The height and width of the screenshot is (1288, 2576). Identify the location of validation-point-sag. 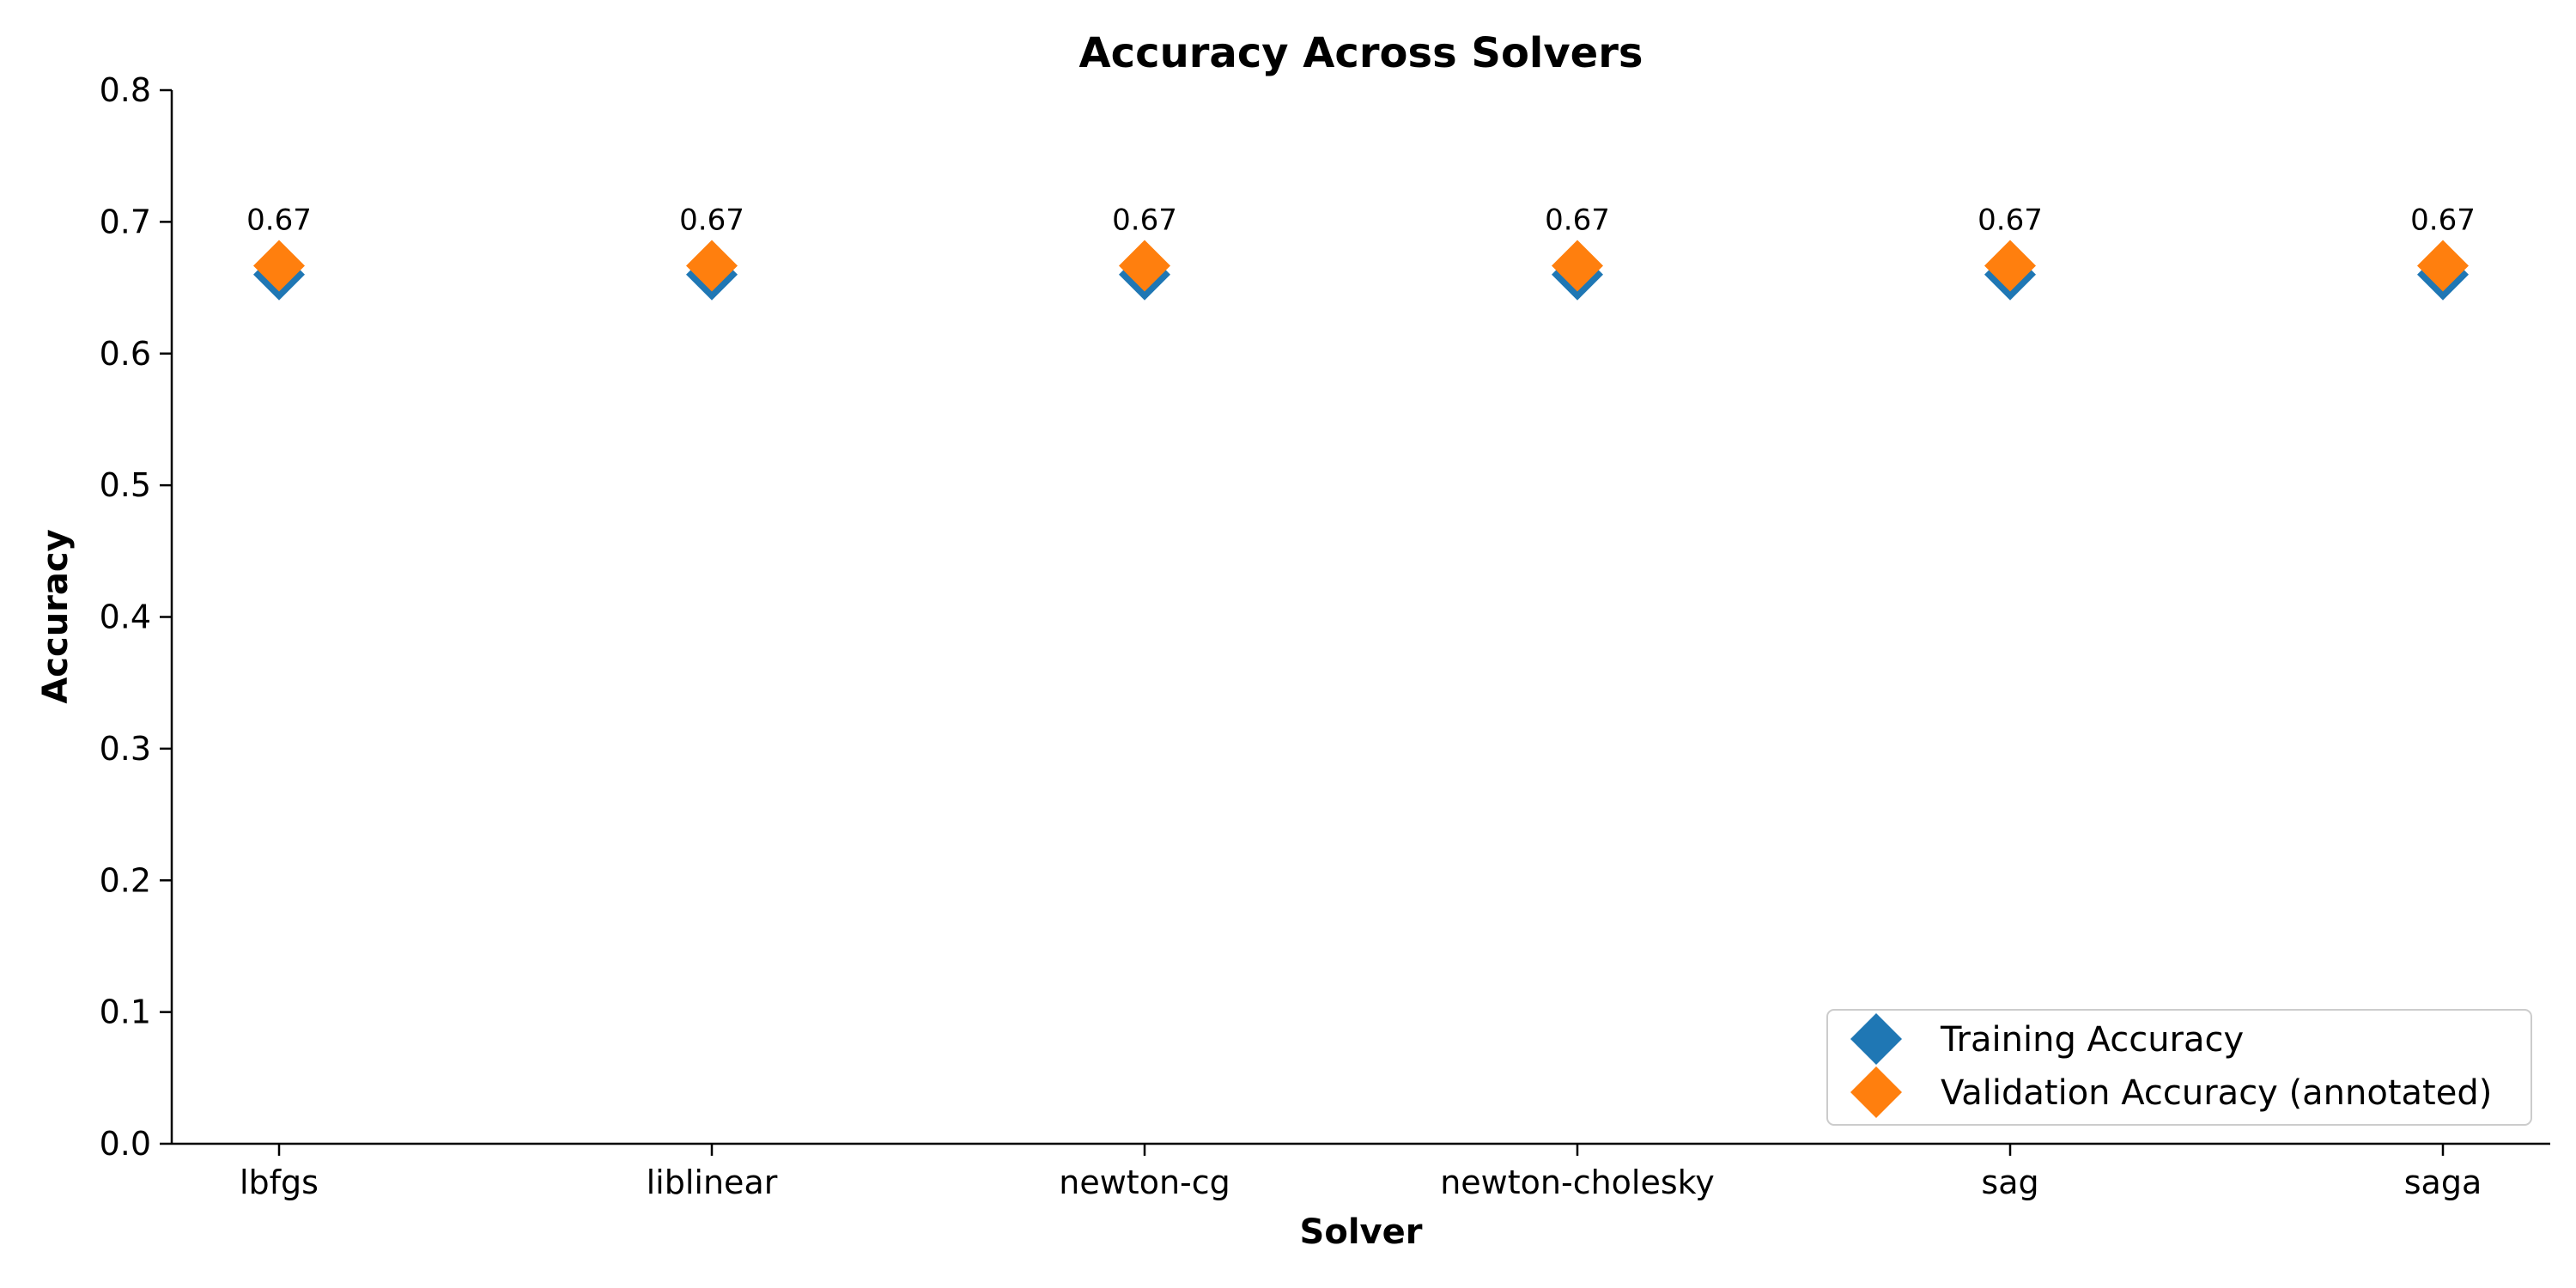
(2010, 266).